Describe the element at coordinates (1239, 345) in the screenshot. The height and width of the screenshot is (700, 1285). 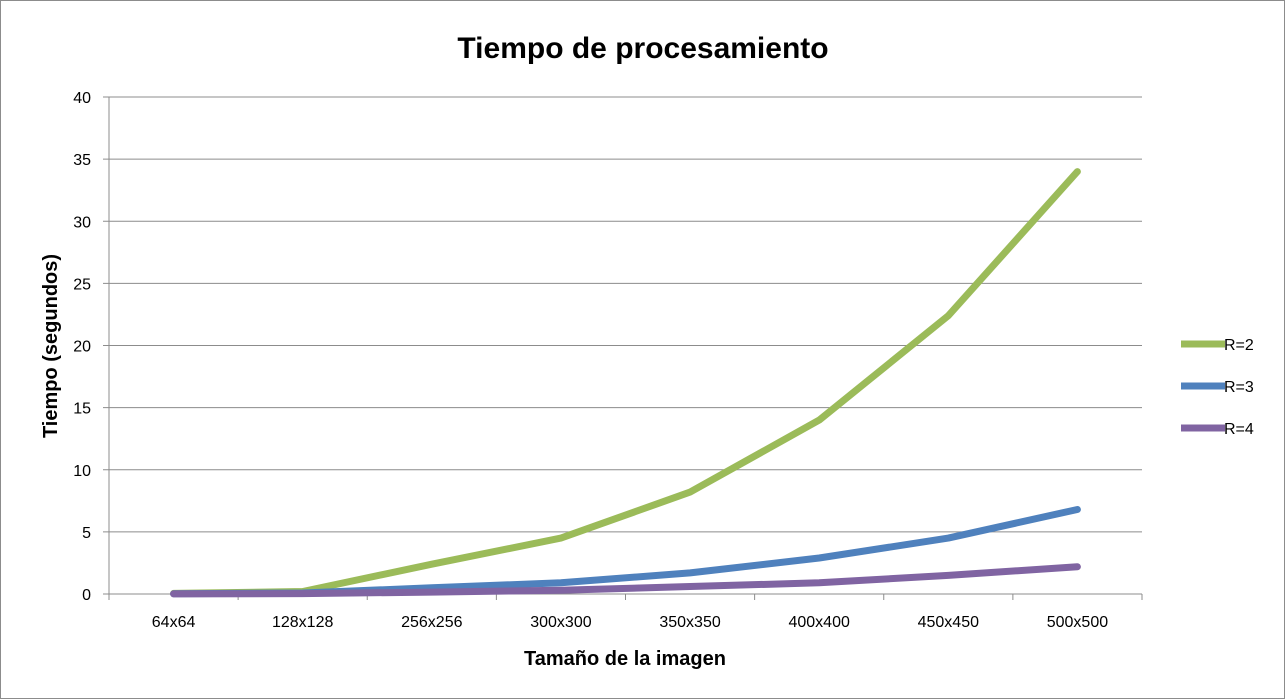
I see `legend-label: R=2` at that location.